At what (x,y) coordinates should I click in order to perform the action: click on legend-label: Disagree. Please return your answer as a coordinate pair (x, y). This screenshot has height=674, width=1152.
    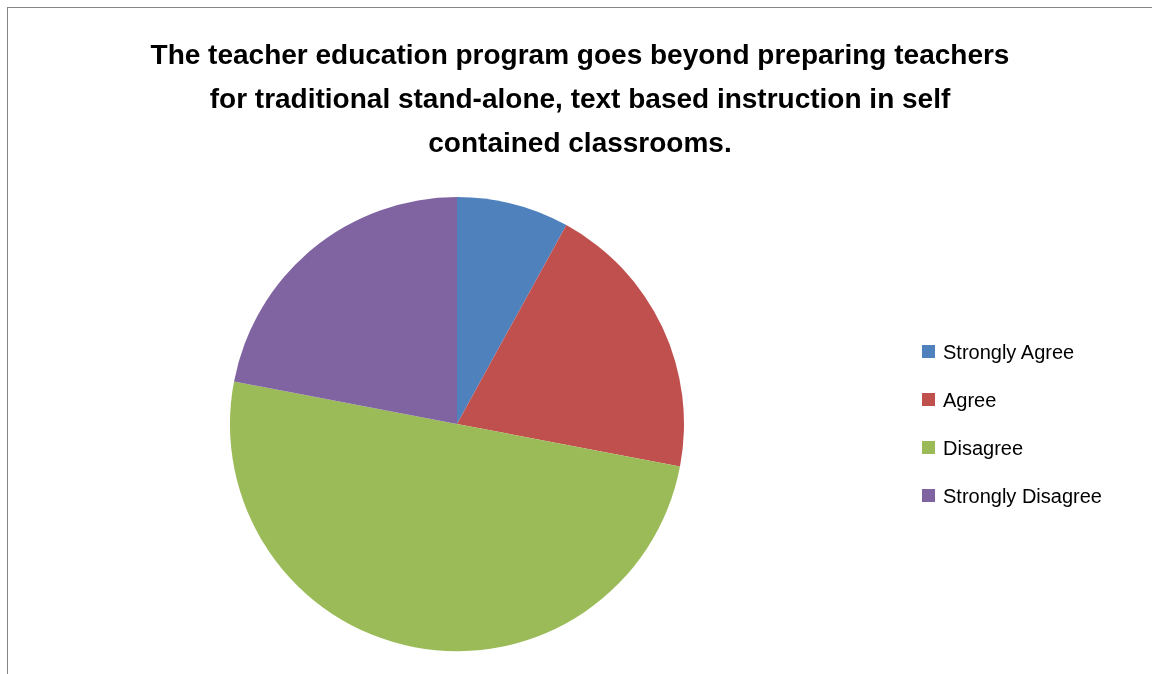
    Looking at the image, I should click on (983, 448).